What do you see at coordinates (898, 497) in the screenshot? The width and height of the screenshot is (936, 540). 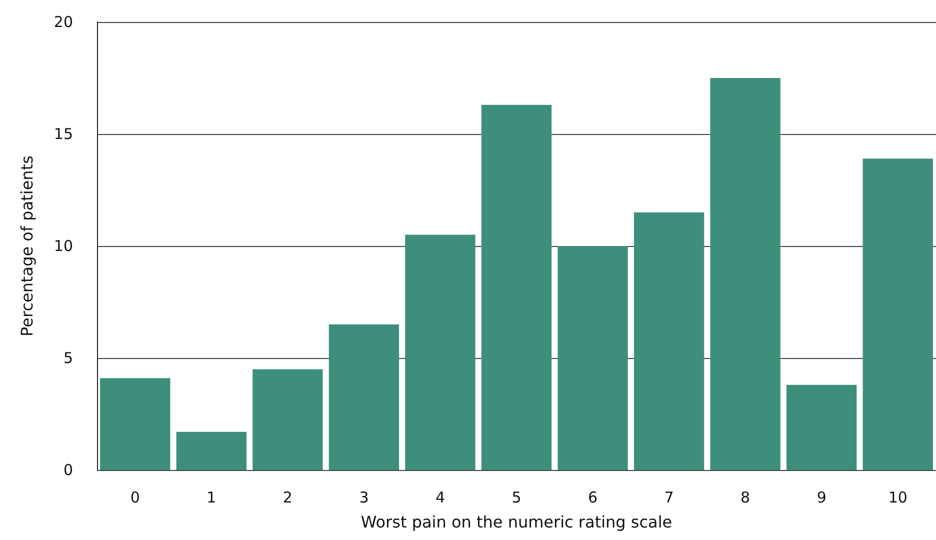 I see `x-tick-label: 10` at bounding box center [898, 497].